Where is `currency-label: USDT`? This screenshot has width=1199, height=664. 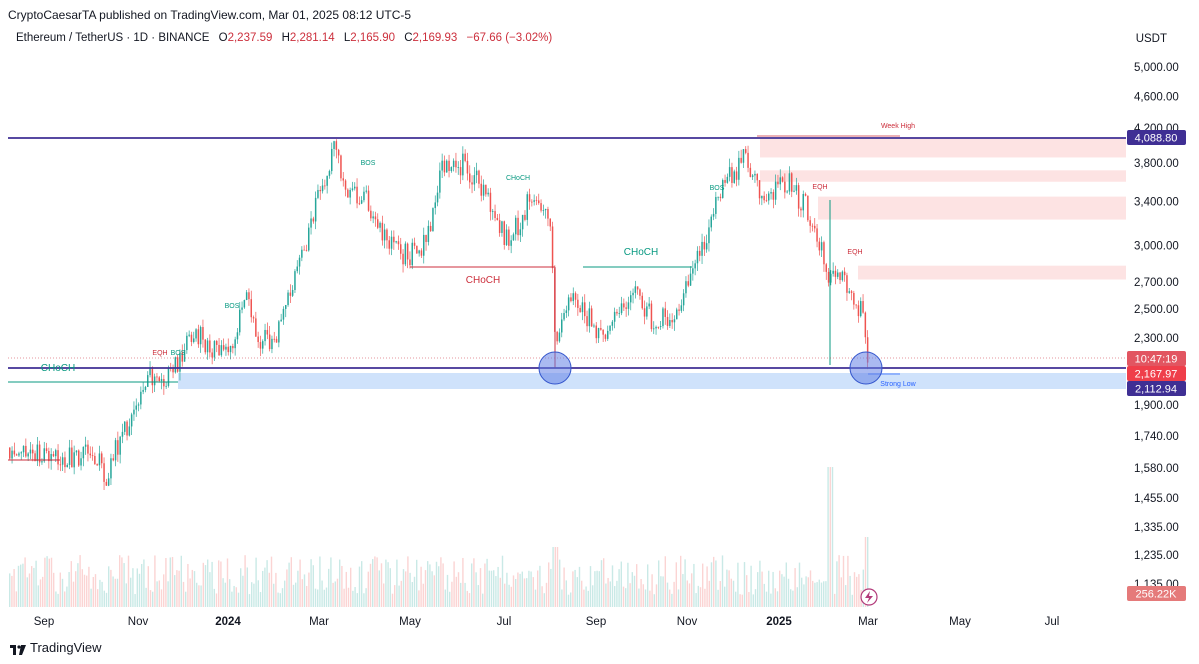
currency-label: USDT is located at coordinates (1151, 39).